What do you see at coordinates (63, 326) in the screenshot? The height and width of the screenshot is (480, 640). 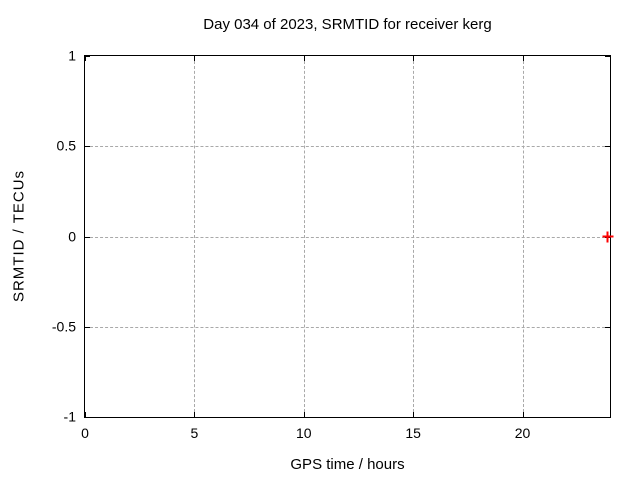 I see `y-tick-label: -0.5` at bounding box center [63, 326].